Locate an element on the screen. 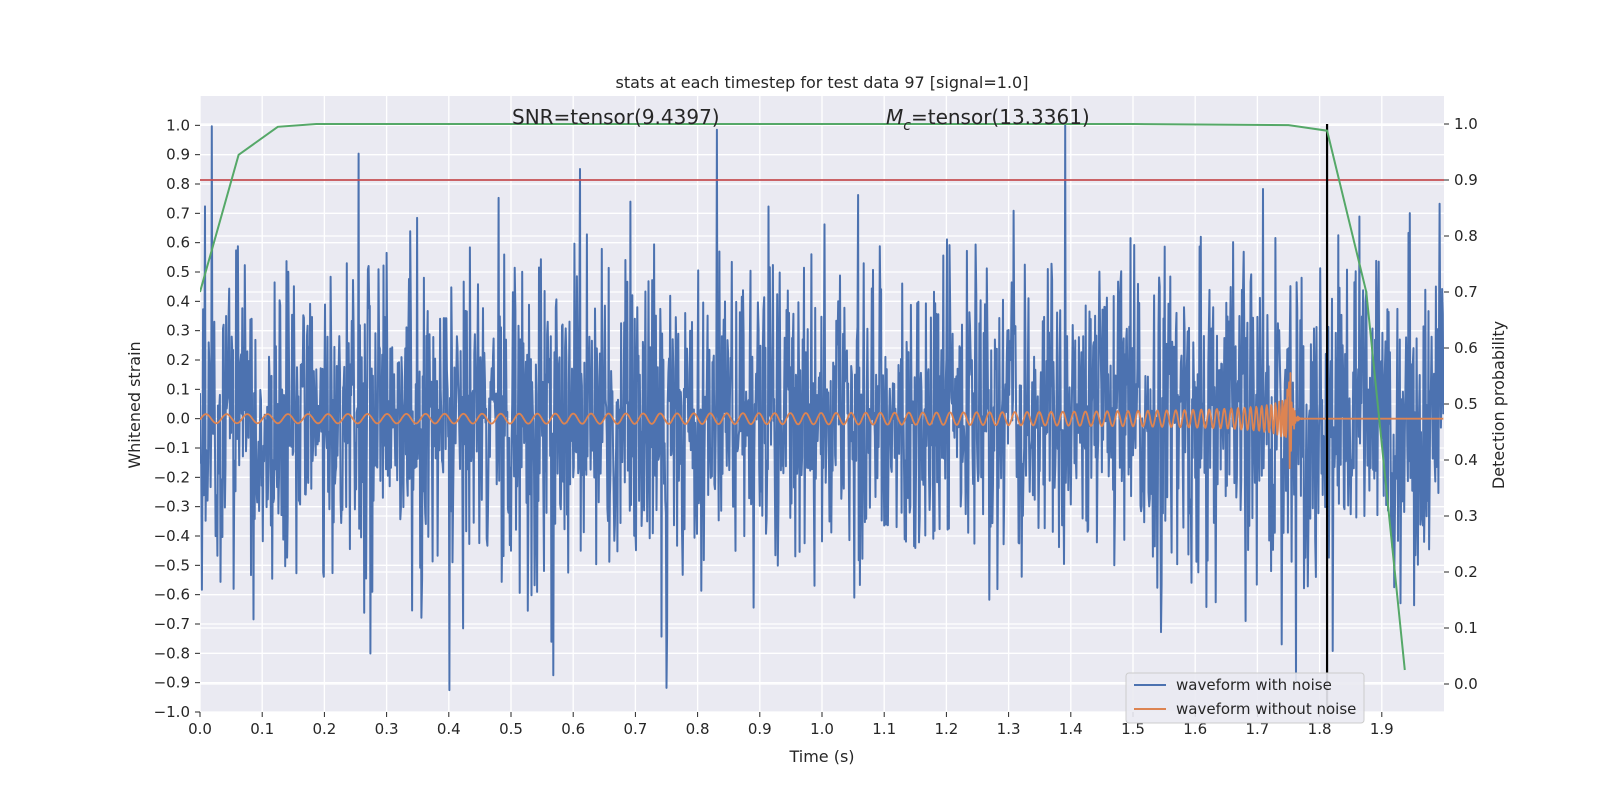  chirp-mass-annotation: Mc=tensor(13.3361) is located at coordinates (988, 119).